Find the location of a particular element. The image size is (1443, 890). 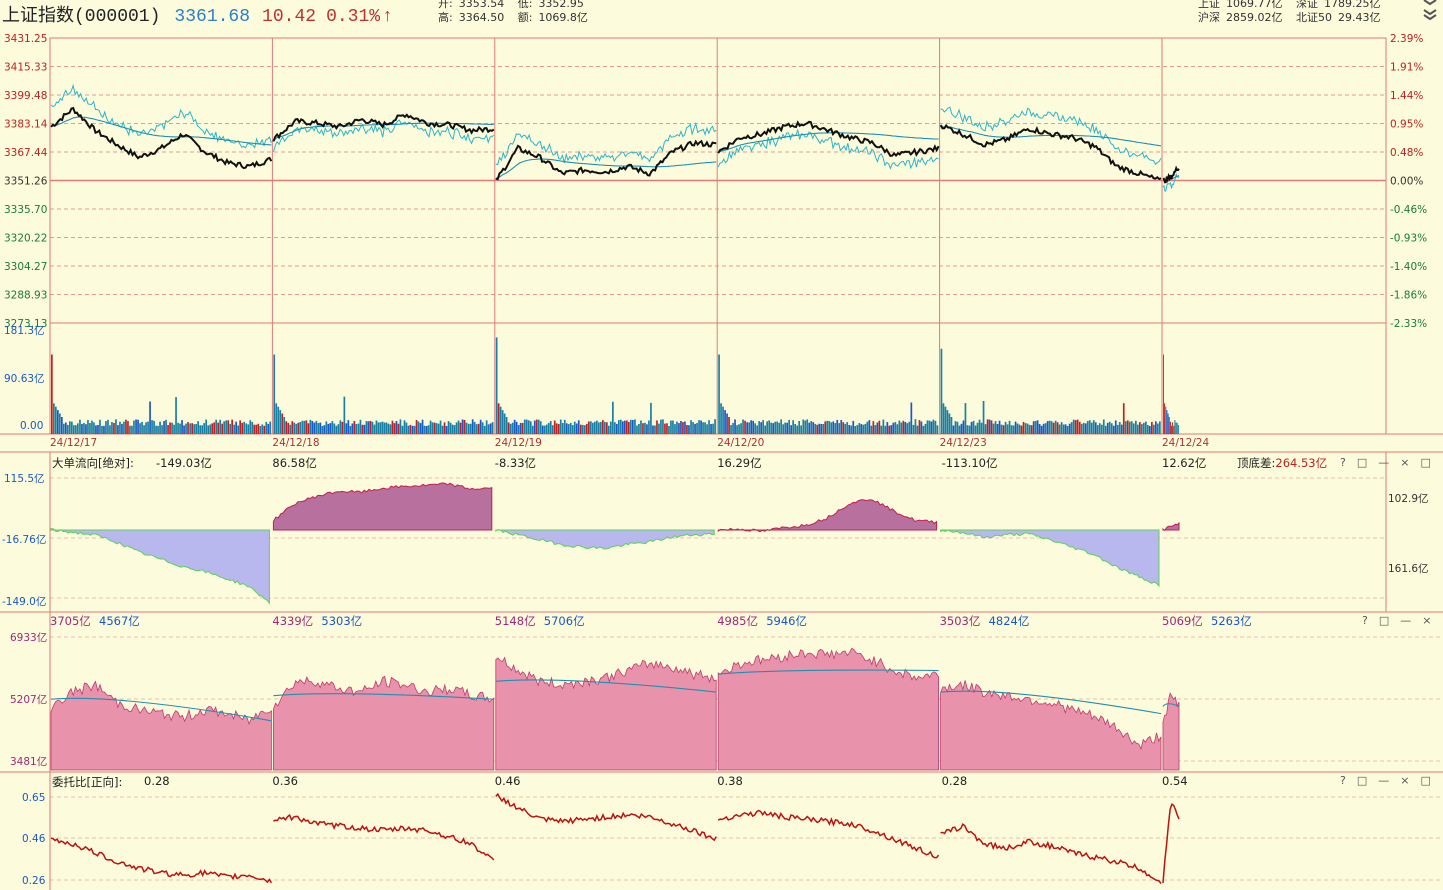

price-line is located at coordinates (828, 139).